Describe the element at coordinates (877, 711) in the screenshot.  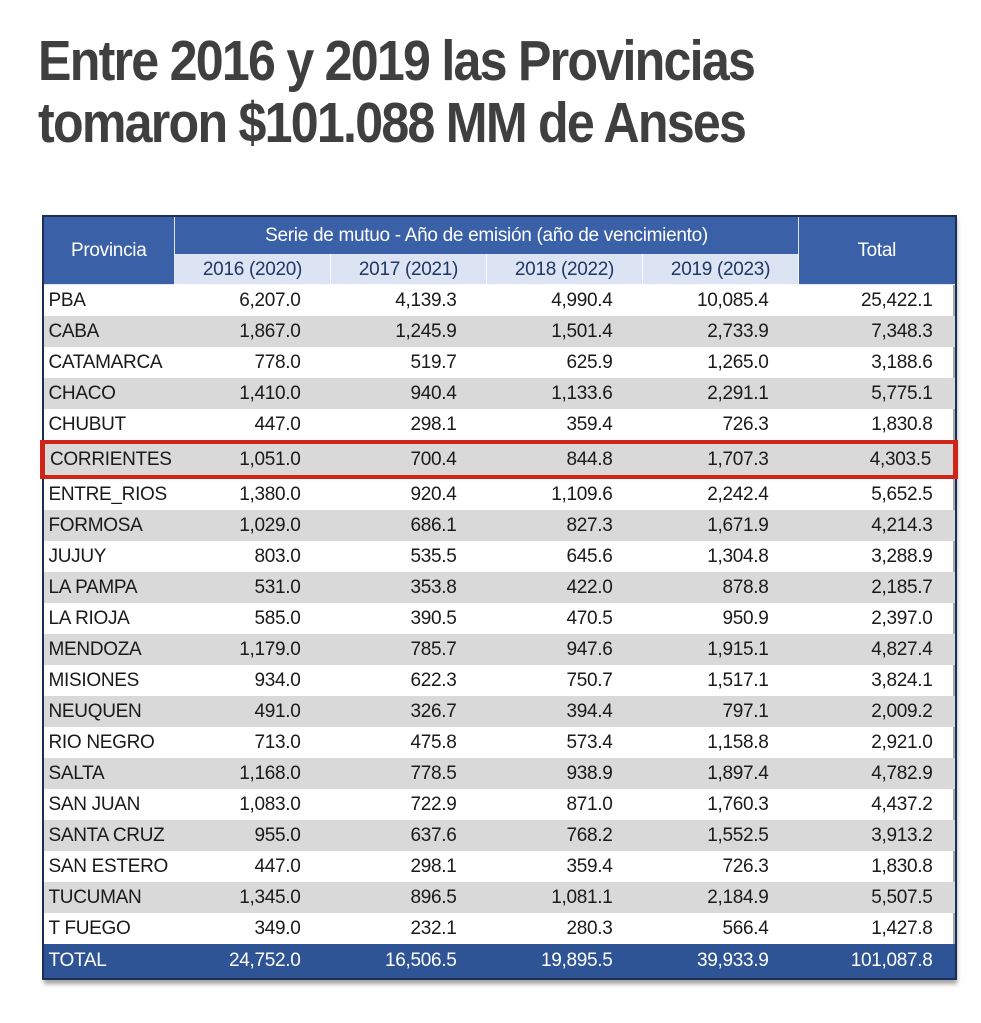
I see `value-cell: 2,009.2` at that location.